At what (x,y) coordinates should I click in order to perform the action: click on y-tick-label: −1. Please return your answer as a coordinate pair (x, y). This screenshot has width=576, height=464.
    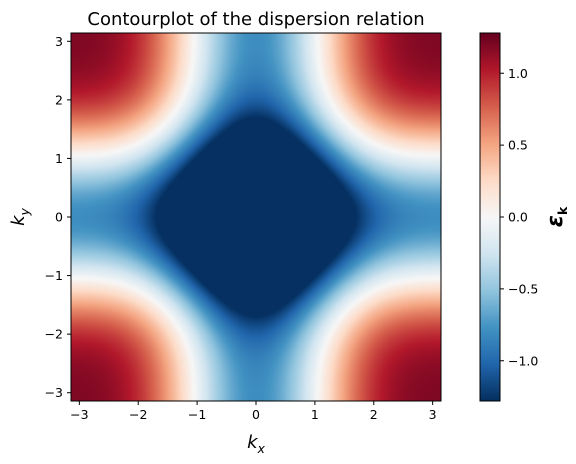
    Looking at the image, I should click on (54, 275).